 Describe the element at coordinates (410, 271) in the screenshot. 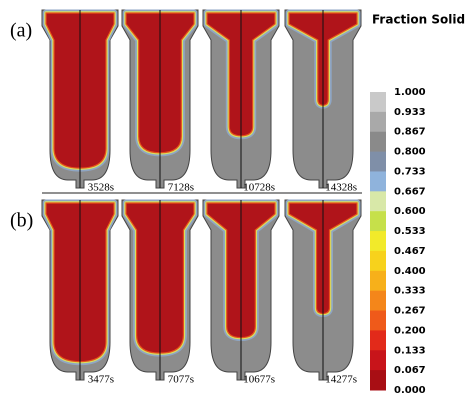

I see `colorbar-tick-label: 0.400` at that location.